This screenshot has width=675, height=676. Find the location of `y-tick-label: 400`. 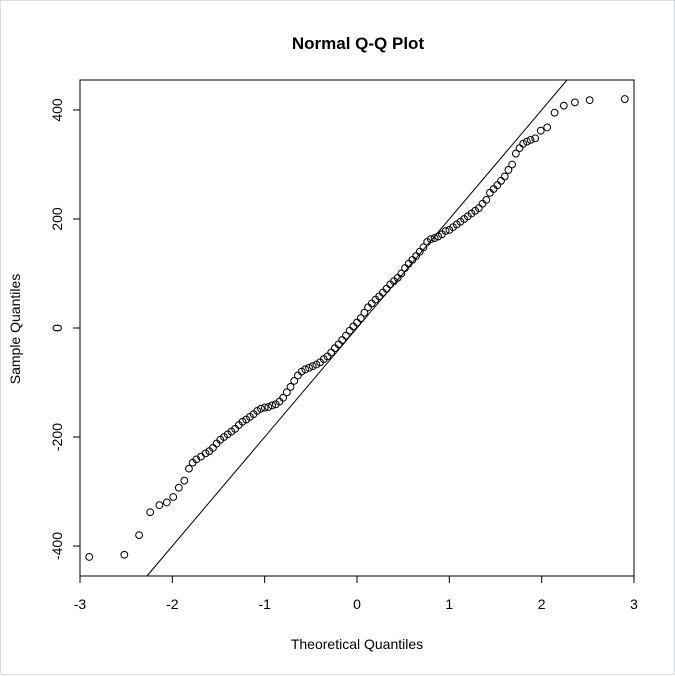

y-tick-label: 400 is located at coordinates (57, 110).